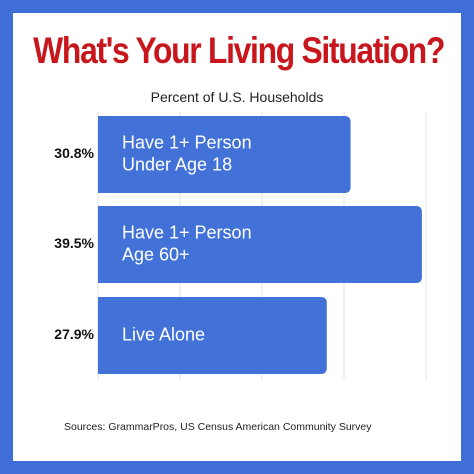 This screenshot has width=474, height=474. Describe the element at coordinates (187, 232) in the screenshot. I see `bar-label-1-line-0: Have 1+ Person` at that location.